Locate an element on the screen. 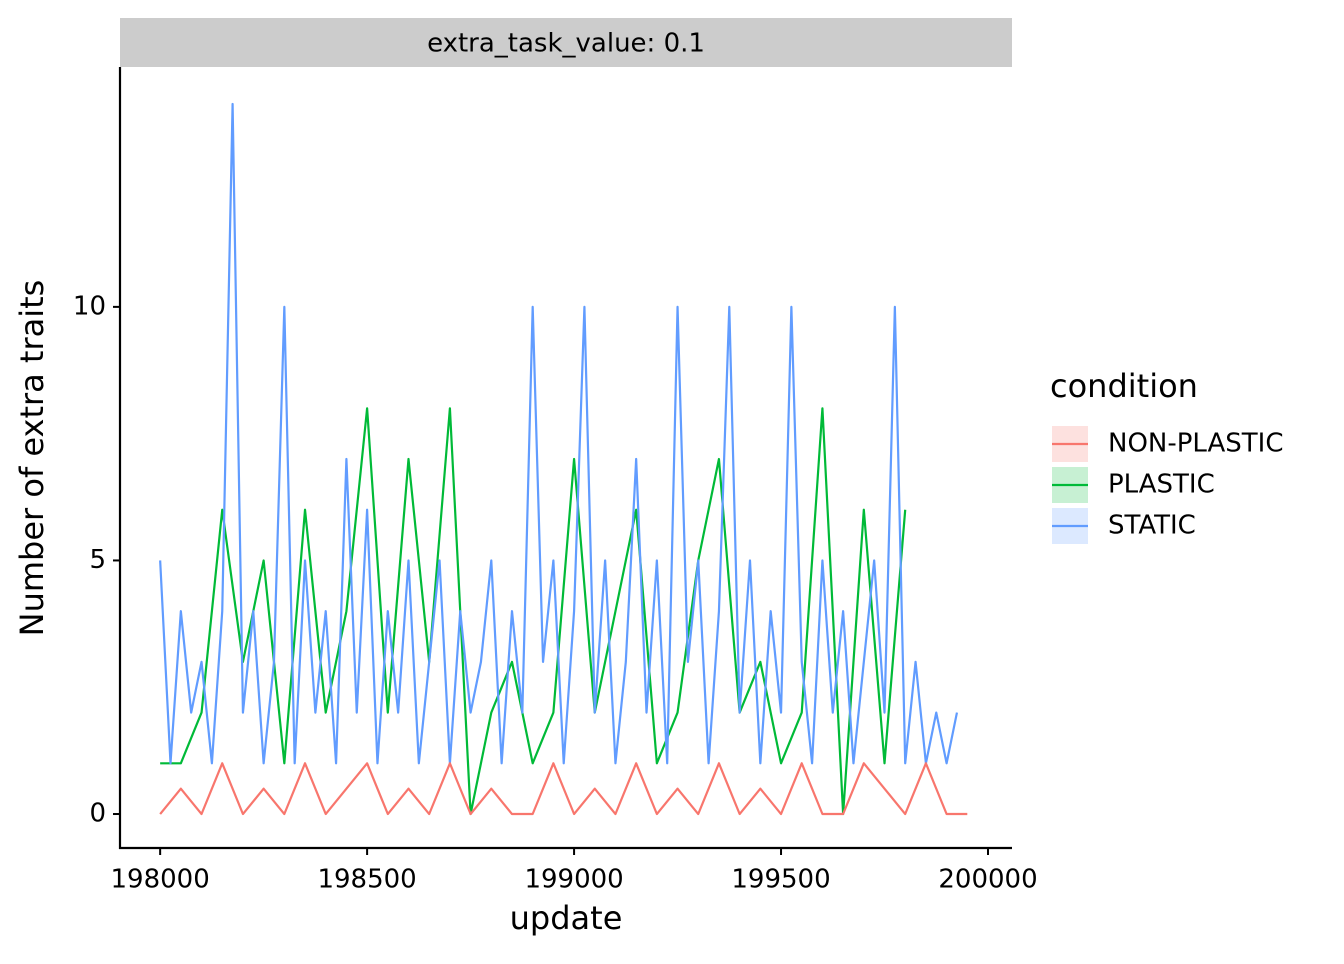  legend-label: STATIC is located at coordinates (1152, 526).